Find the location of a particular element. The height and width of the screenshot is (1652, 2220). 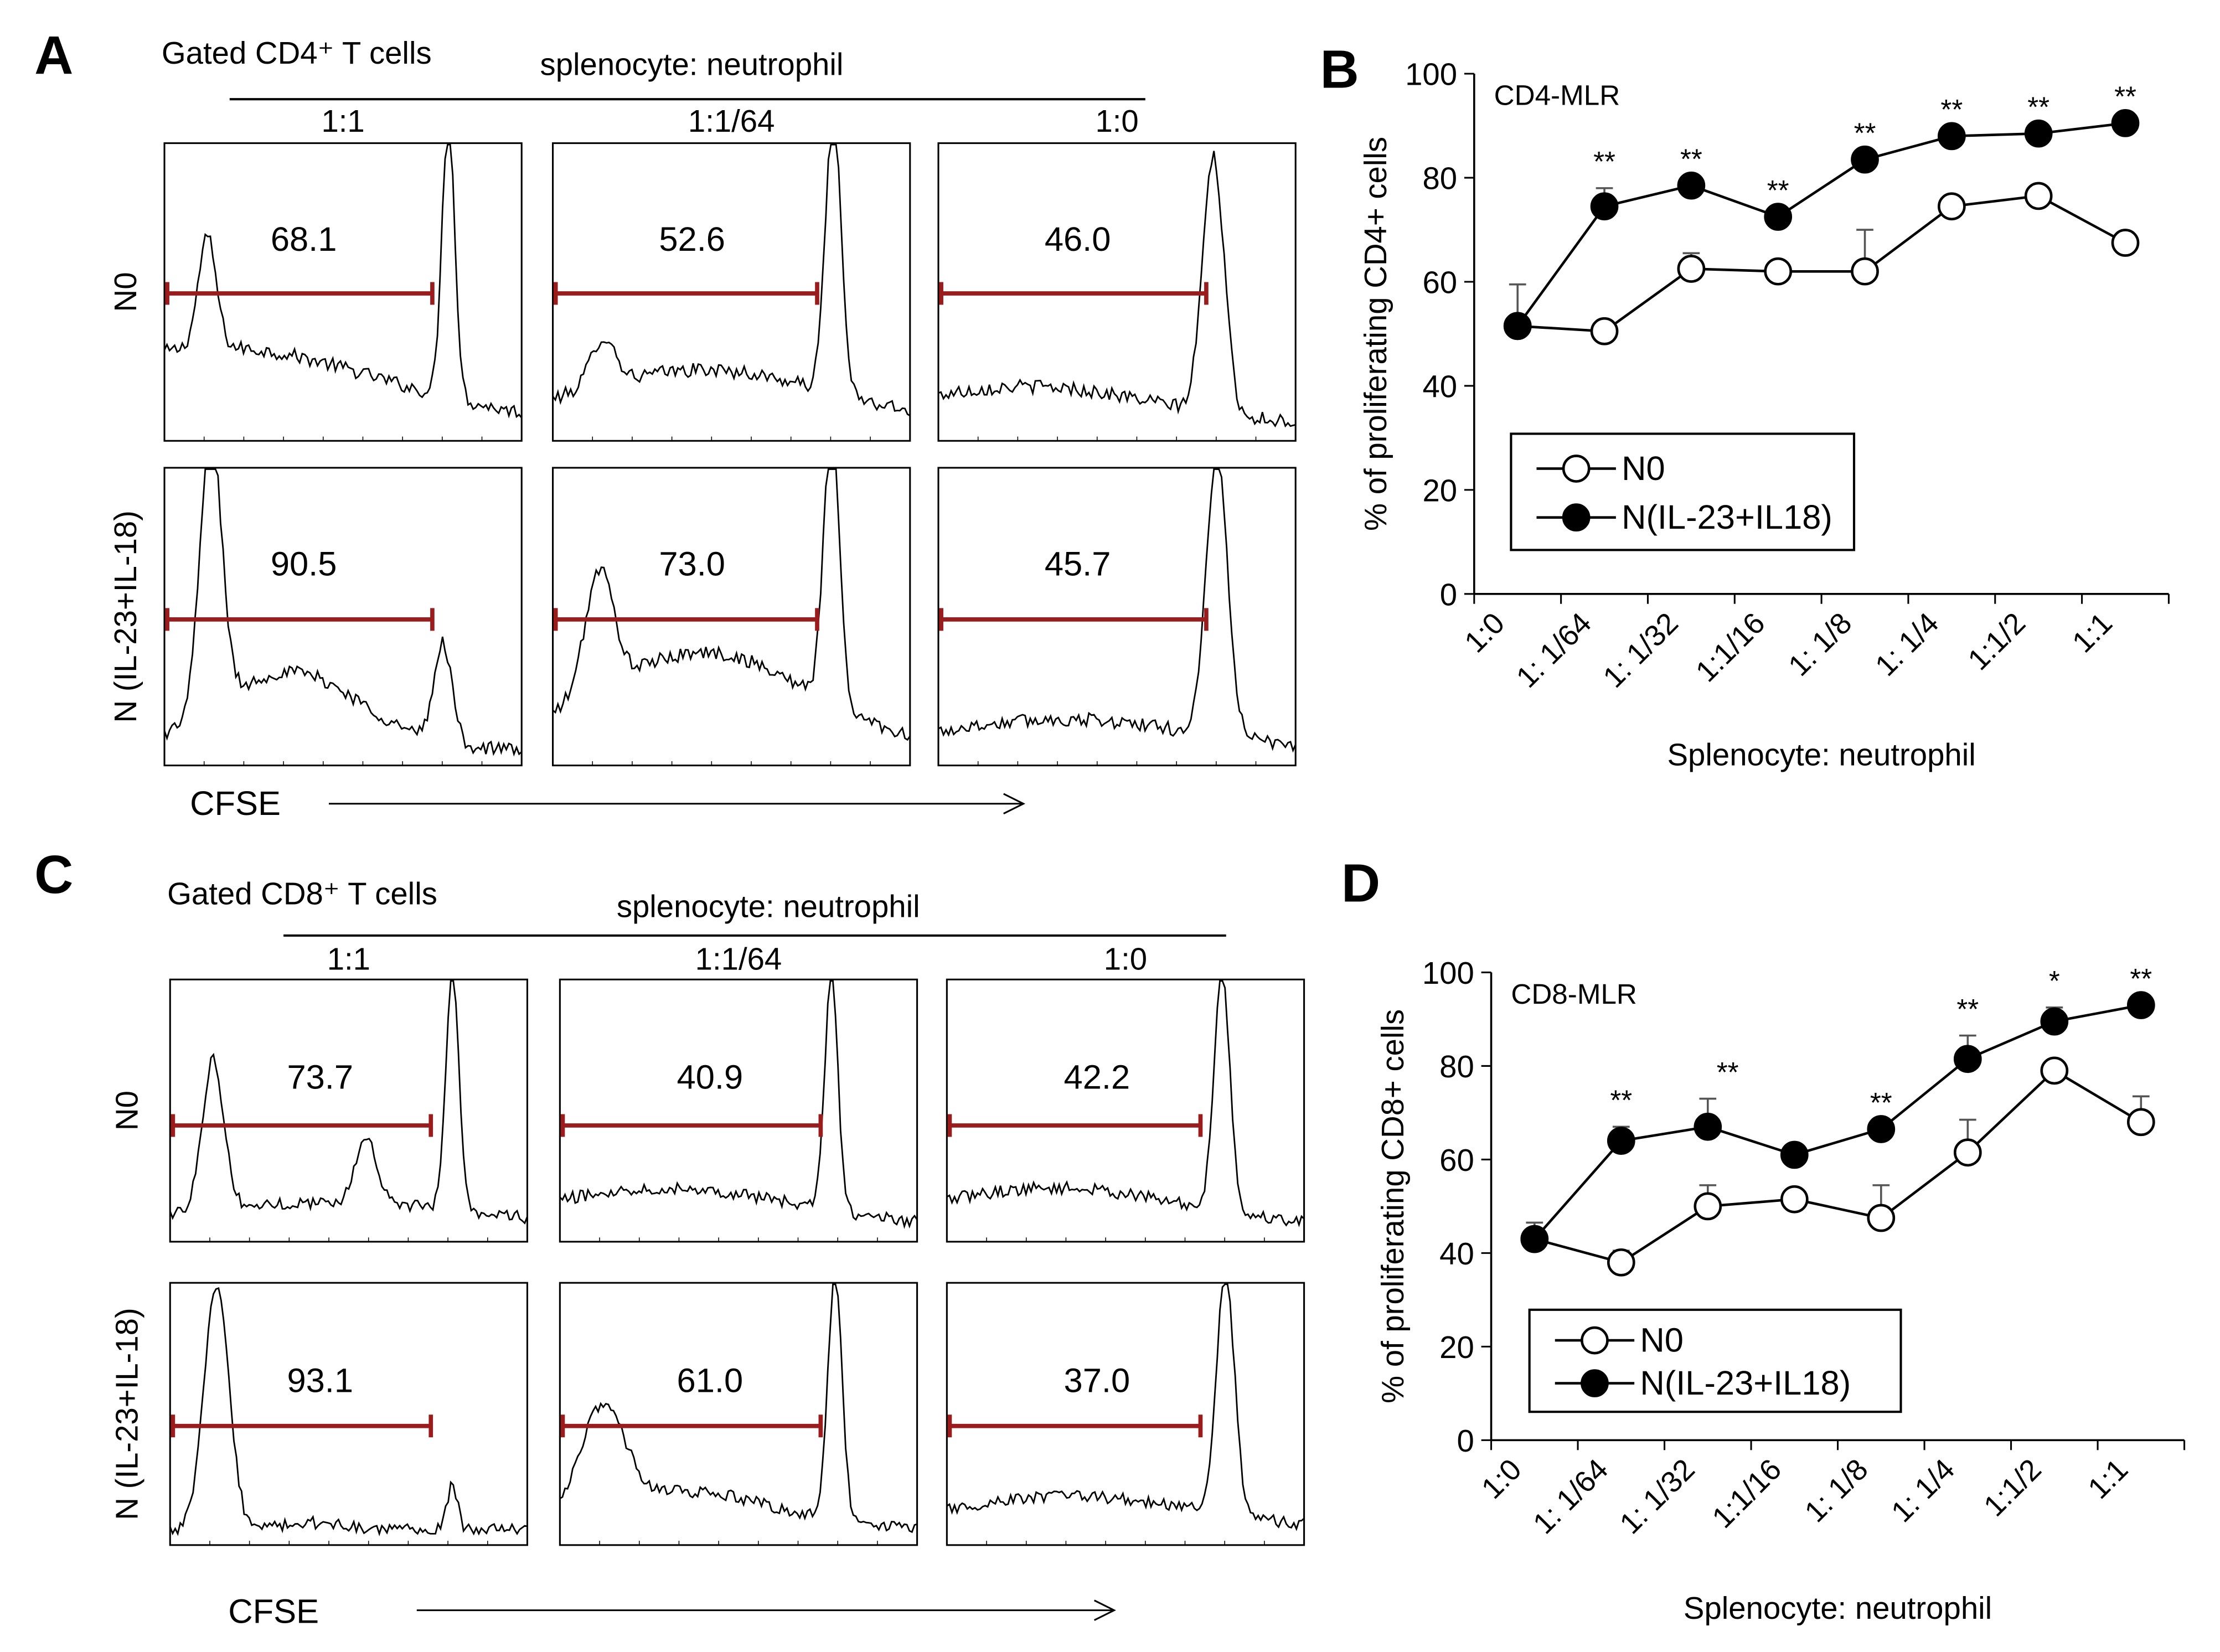

gate-percentage: 40.9 is located at coordinates (710, 1077).